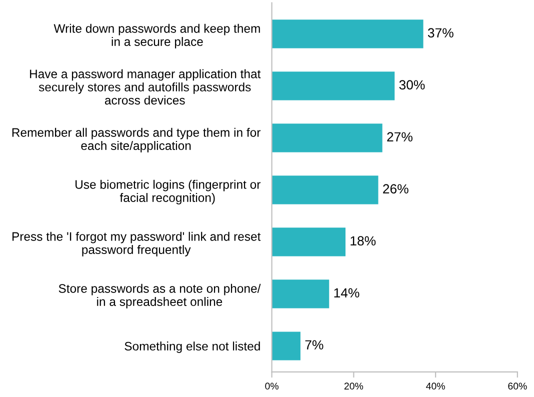 The image size is (534, 397). Describe the element at coordinates (354, 386) in the screenshot. I see `x-tick-label: 20%` at that location.